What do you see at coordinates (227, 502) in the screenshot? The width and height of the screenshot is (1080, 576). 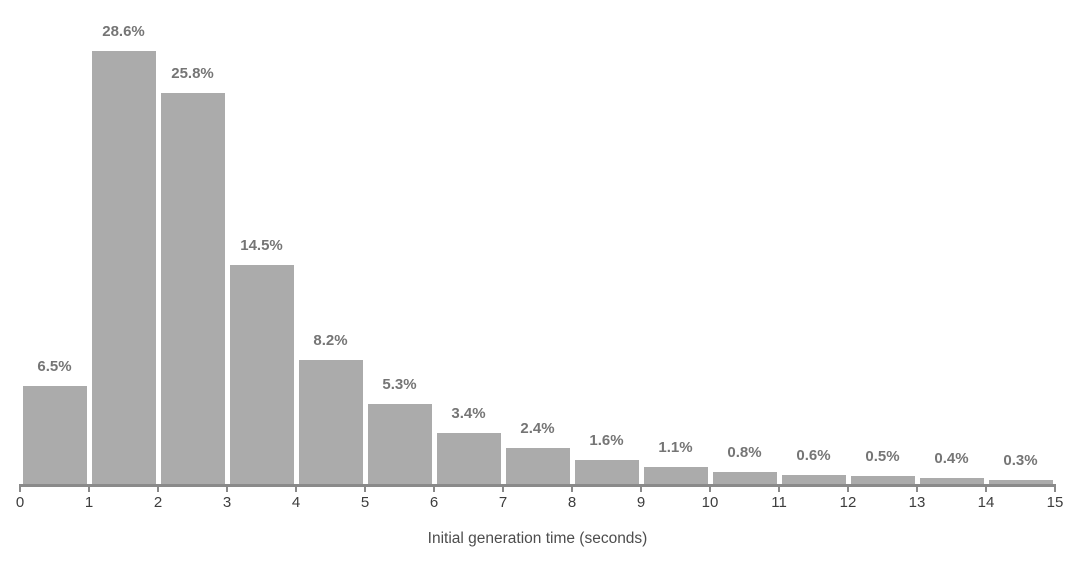 I see `x-axis-tick-label: 3` at bounding box center [227, 502].